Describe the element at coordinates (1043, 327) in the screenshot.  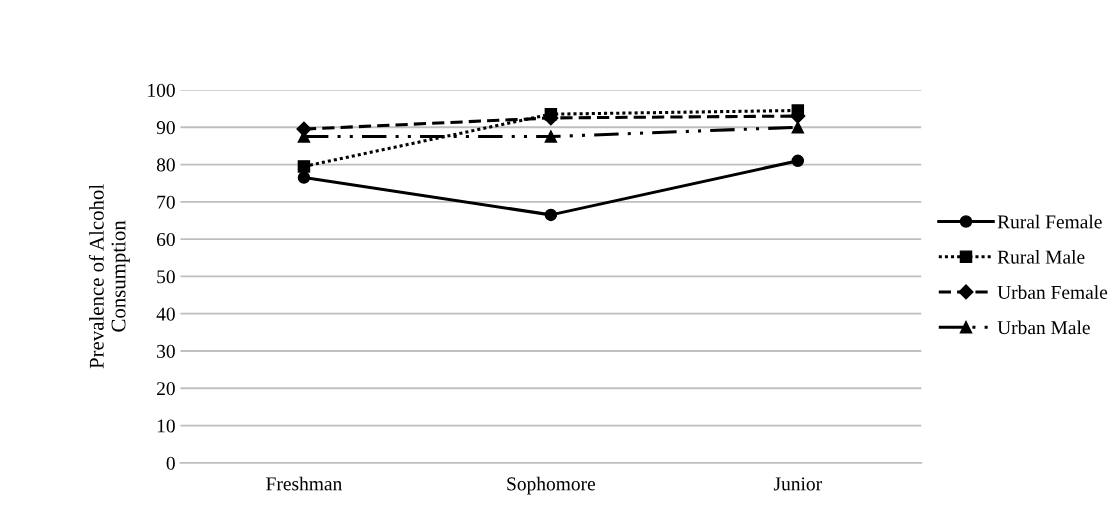
I see `legend-label: Urban Male` at that location.